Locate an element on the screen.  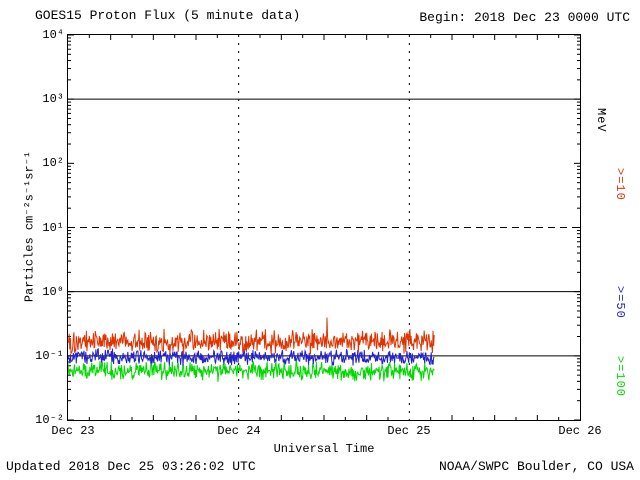
y-tick-1e-2: 10⁻² is located at coordinates (49, 420).